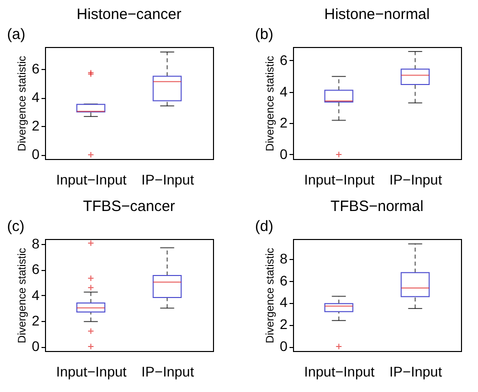  I want to click on chart-title: Histone−normal, so click(377, 14).